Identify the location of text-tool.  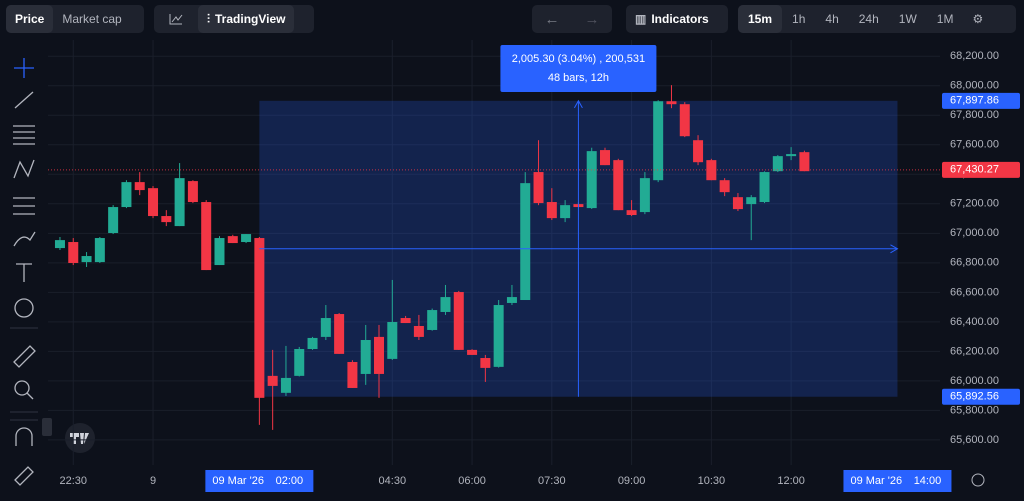
(24, 272).